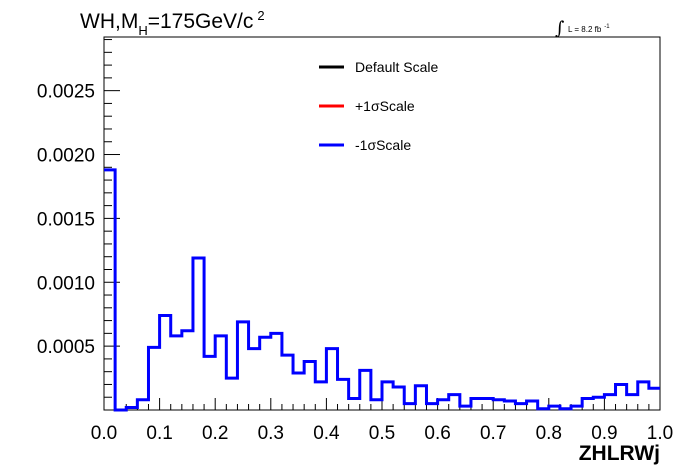 The width and height of the screenshot is (696, 472). What do you see at coordinates (326, 433) in the screenshot?
I see `x-tick-label: 0.4` at bounding box center [326, 433].